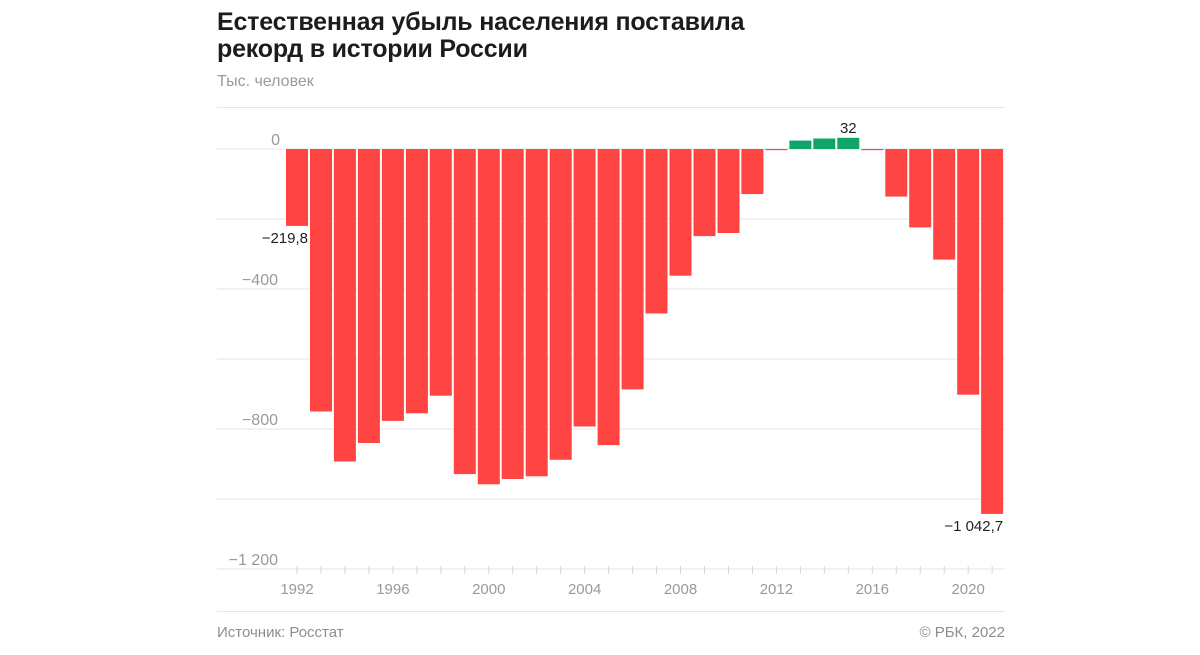 The width and height of the screenshot is (1200, 655). Describe the element at coordinates (896, 173) in the screenshot. I see `bar-2017` at that location.